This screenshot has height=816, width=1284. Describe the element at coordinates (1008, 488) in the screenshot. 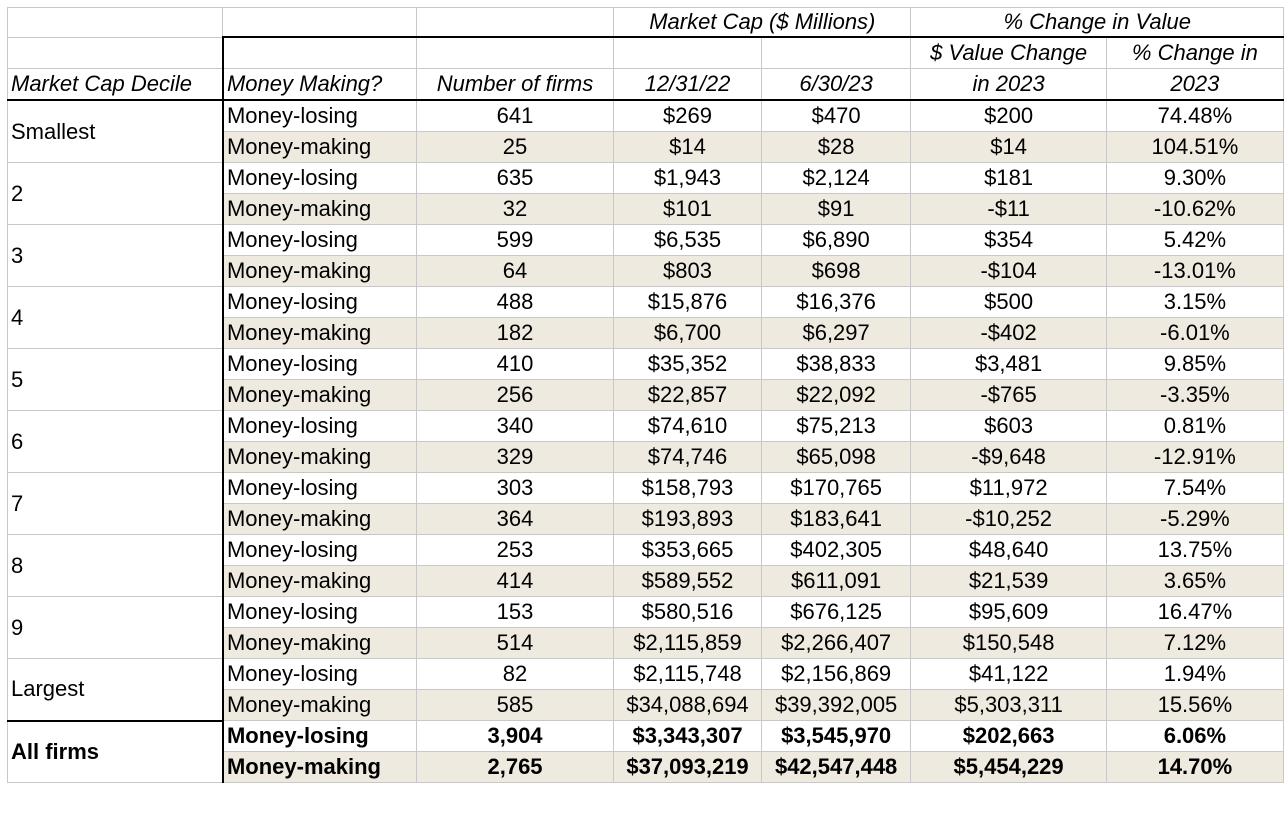

I see `value-change-cell: $11,972` at that location.